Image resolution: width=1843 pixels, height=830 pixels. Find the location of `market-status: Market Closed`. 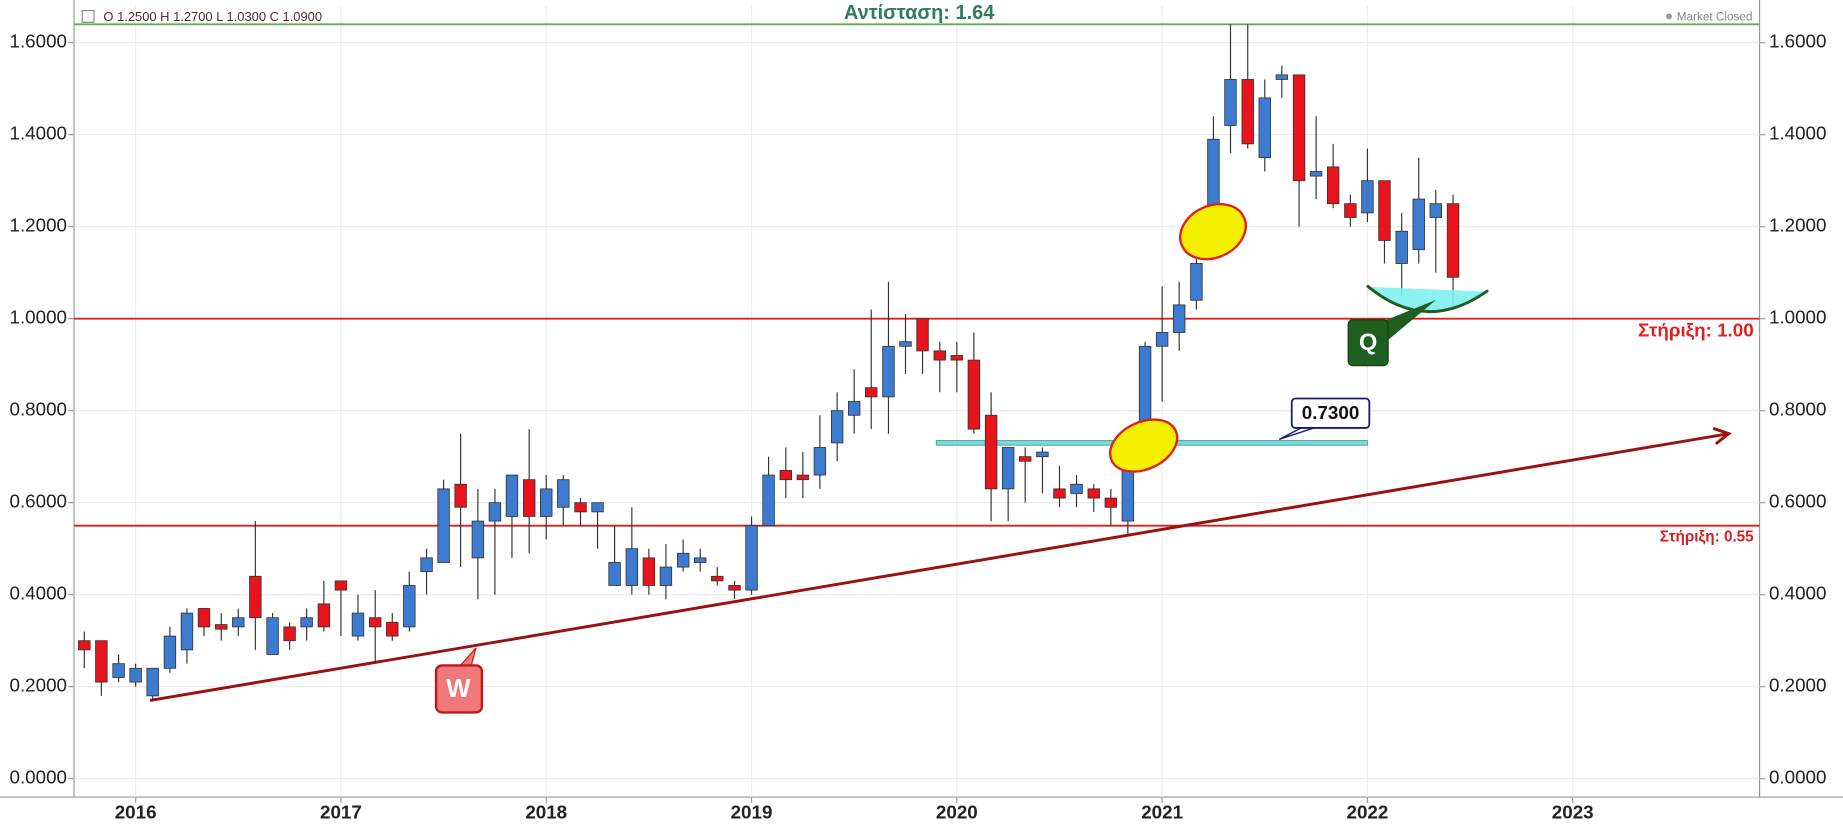

market-status: Market Closed is located at coordinates (1715, 17).